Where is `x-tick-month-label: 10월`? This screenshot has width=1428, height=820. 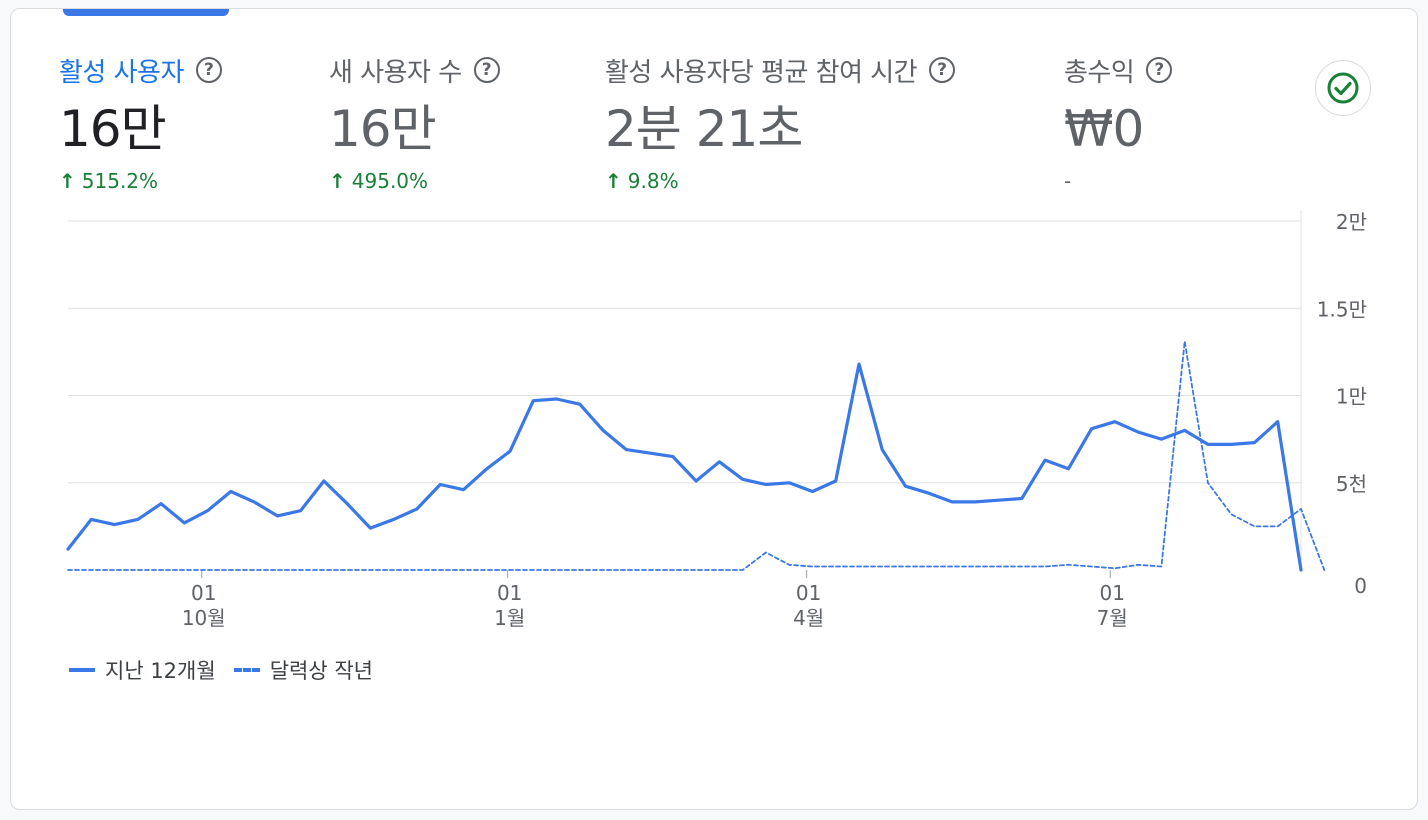
x-tick-month-label: 10월 is located at coordinates (204, 618).